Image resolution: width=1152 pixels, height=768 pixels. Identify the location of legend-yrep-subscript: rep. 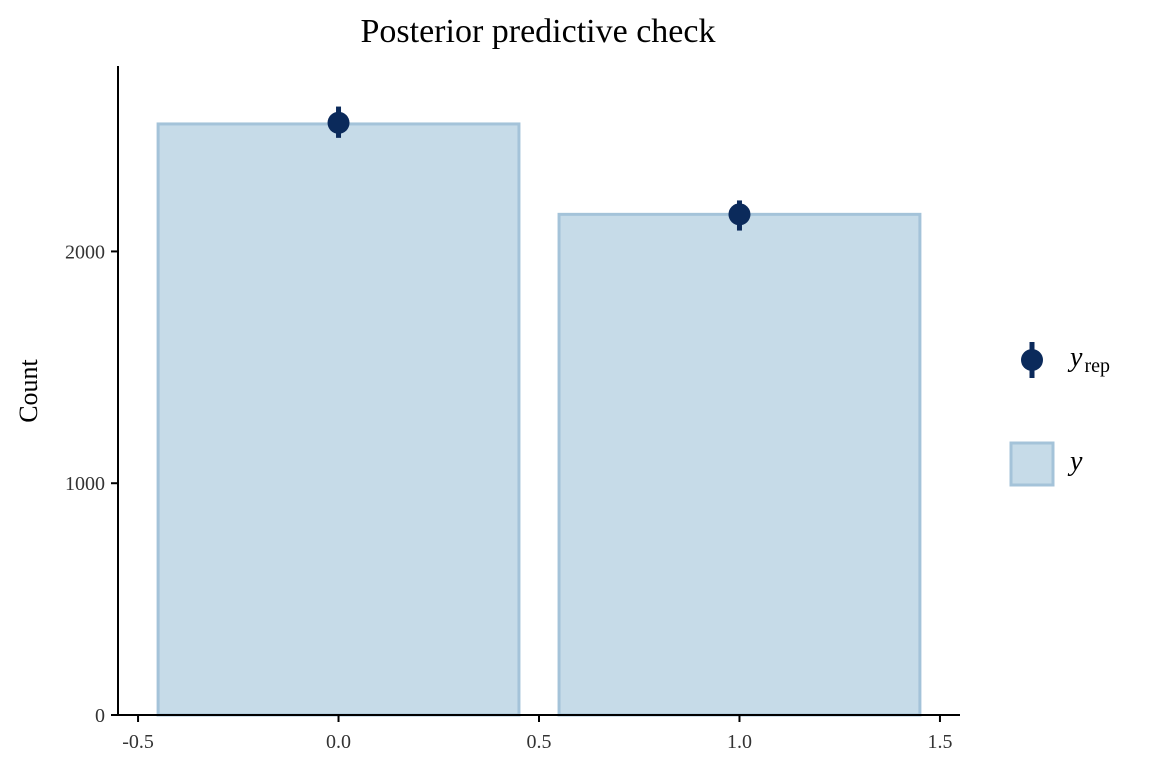
(1097, 366).